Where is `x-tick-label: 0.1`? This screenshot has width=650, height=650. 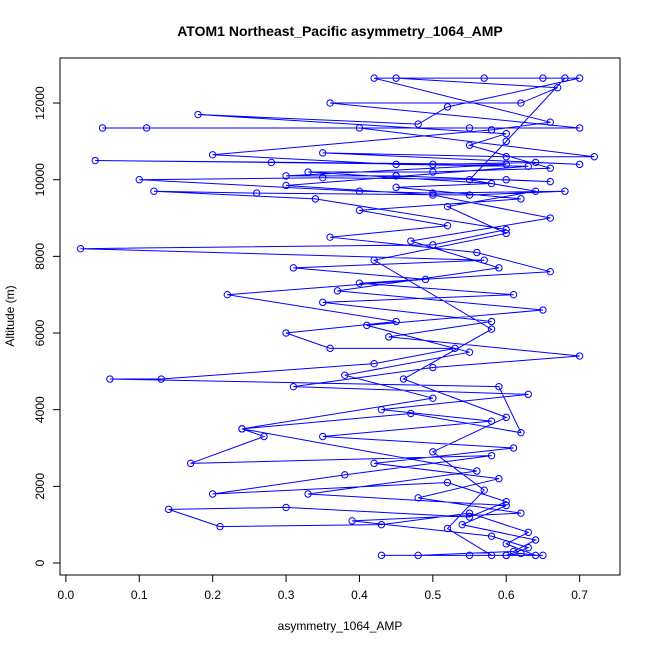 x-tick-label: 0.1 is located at coordinates (139, 595).